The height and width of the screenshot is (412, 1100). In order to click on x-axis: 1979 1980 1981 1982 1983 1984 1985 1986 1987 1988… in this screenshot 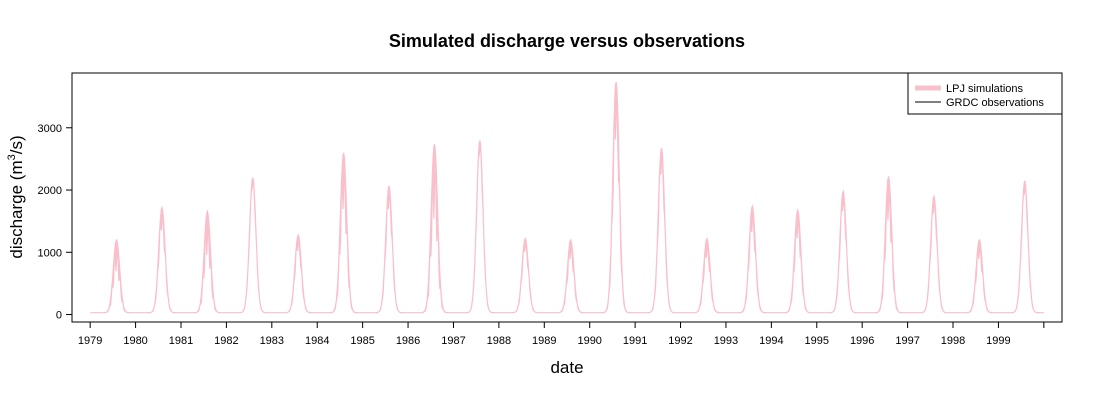, I will do `click(561, 334)`.